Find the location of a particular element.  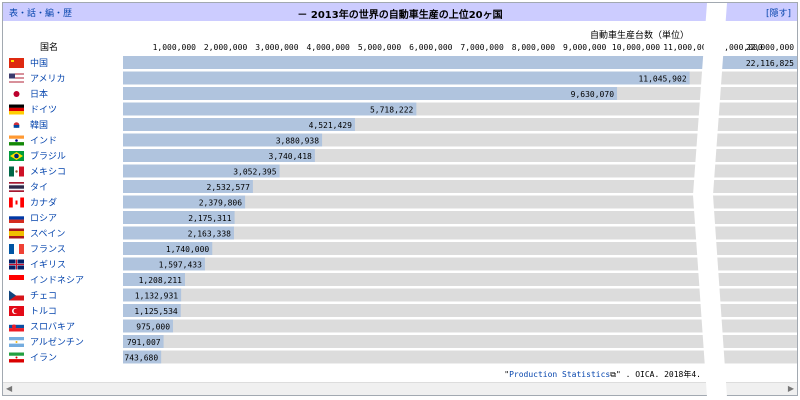

country-name: アメリカ is located at coordinates (48, 79).